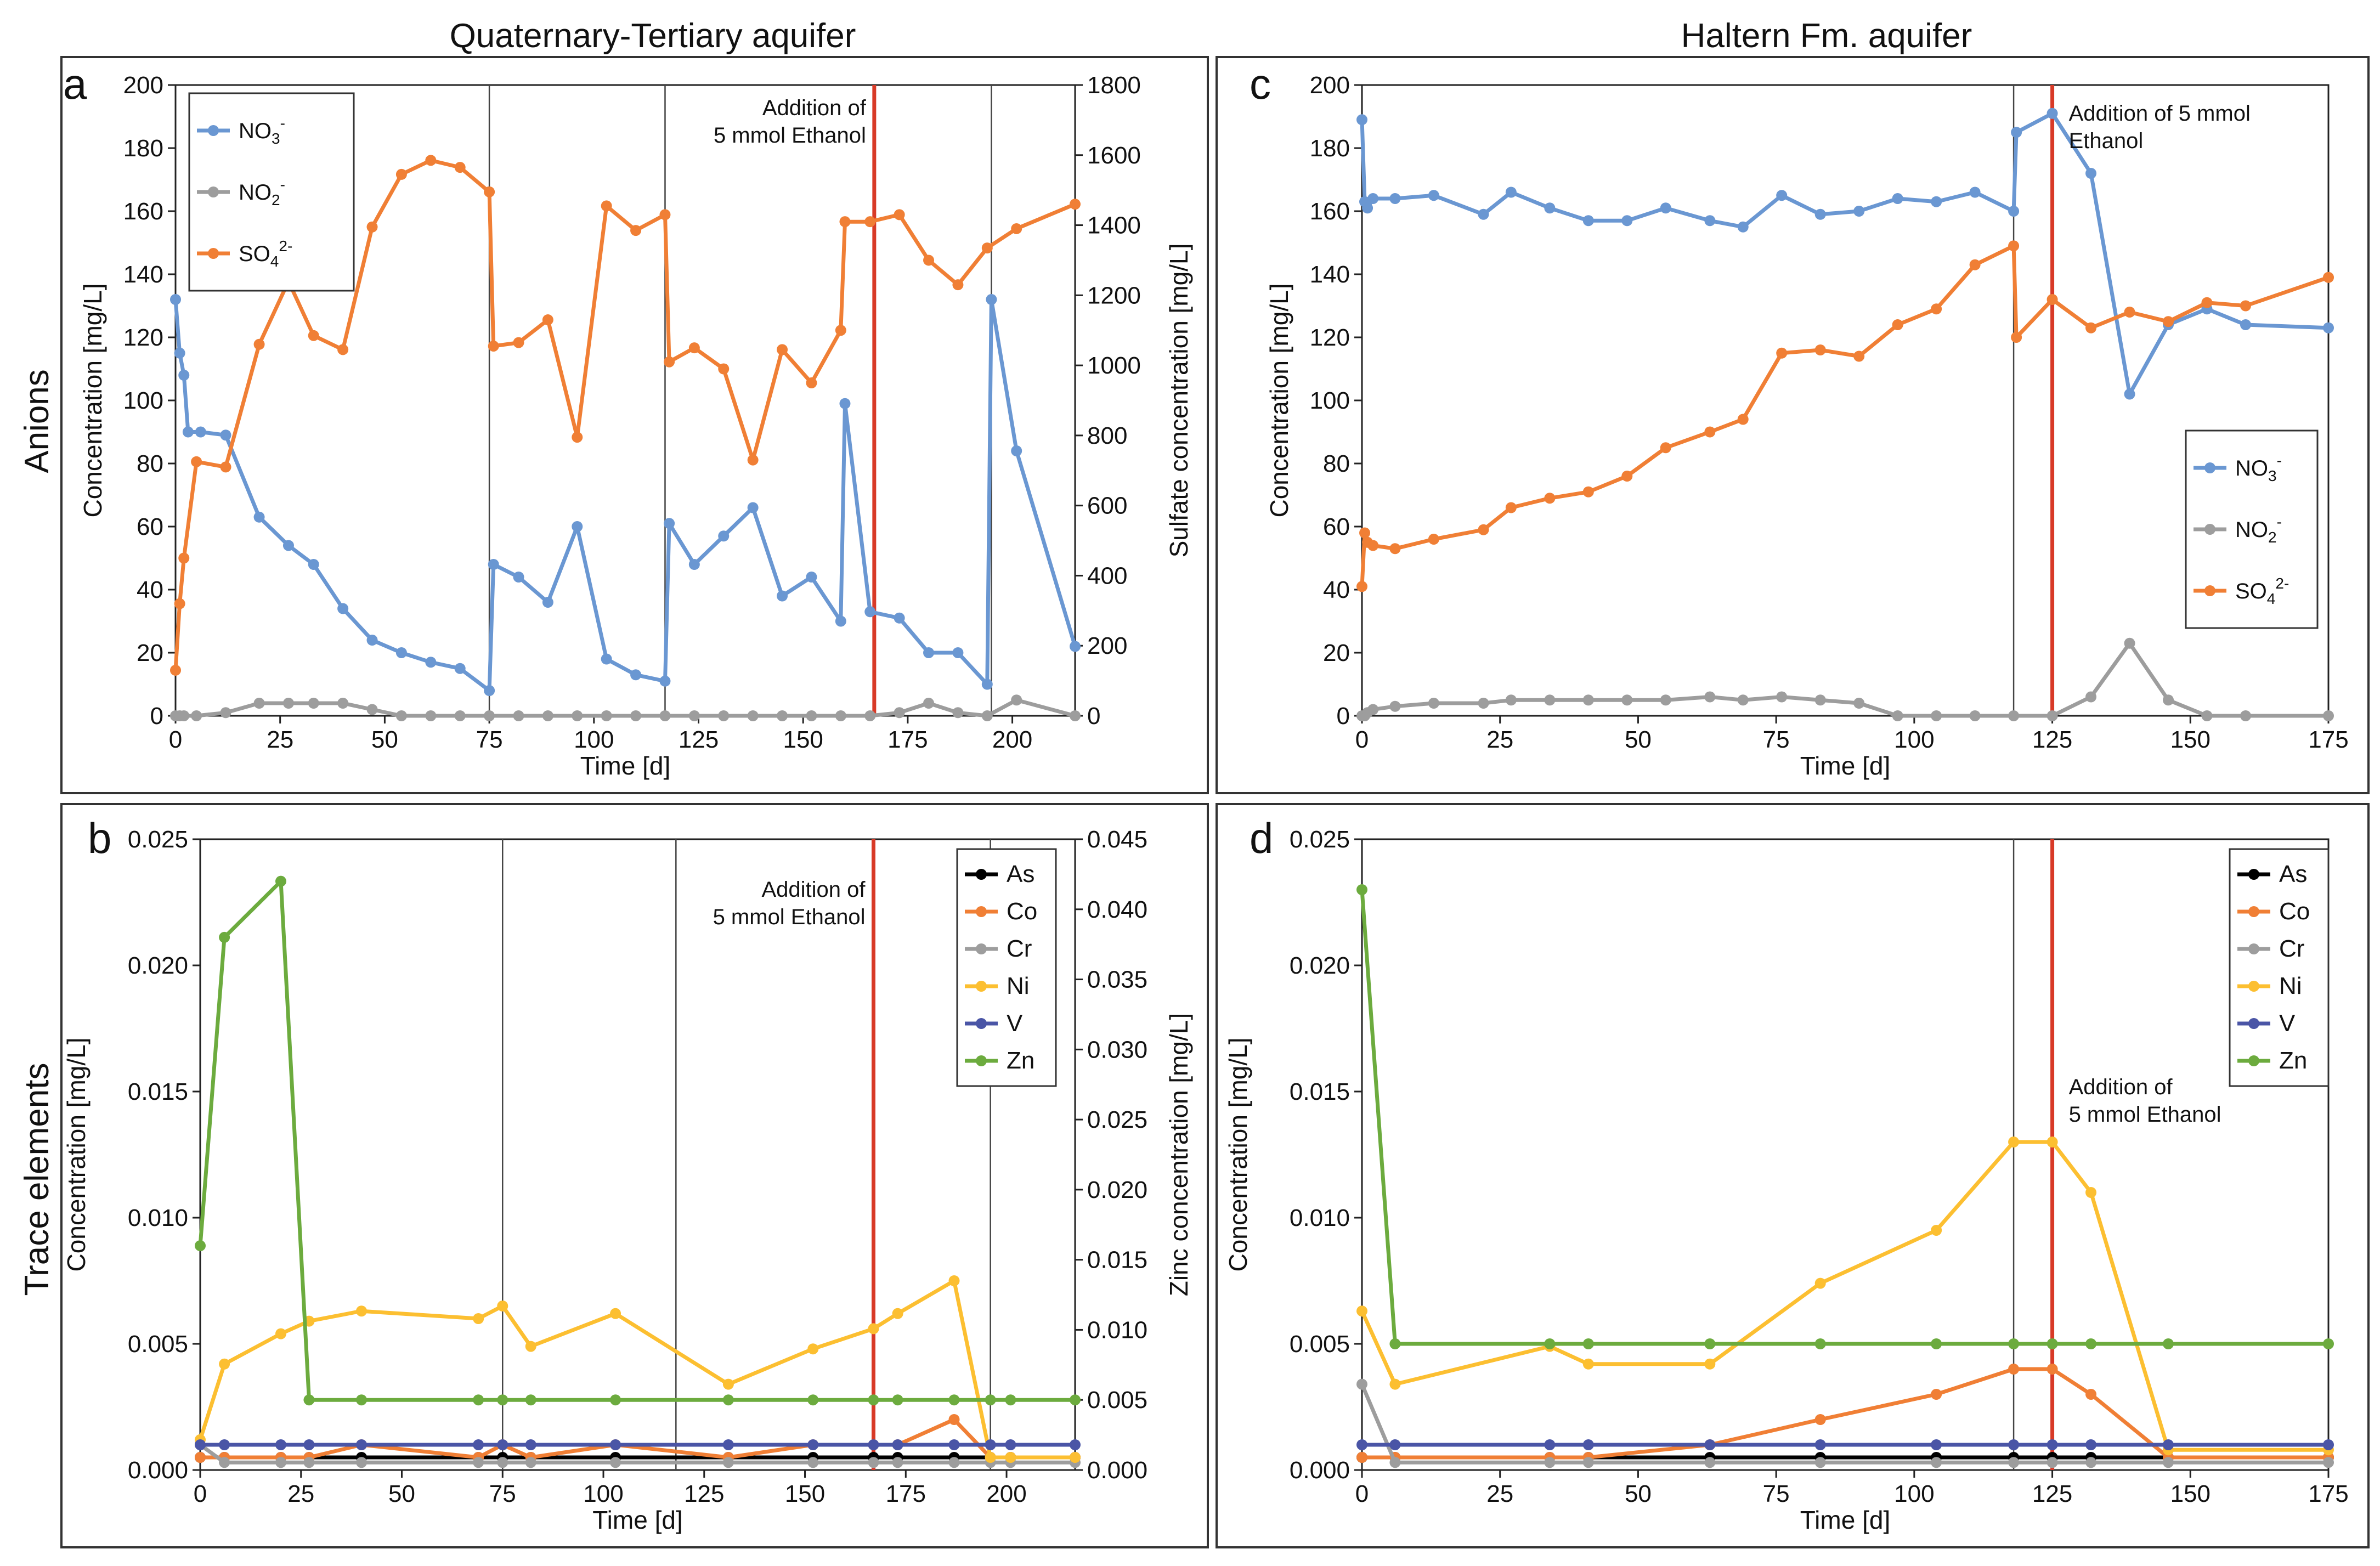 This screenshot has width=2380, height=1566. Describe the element at coordinates (1261, 838) in the screenshot. I see `panel-letter-d: d` at that location.